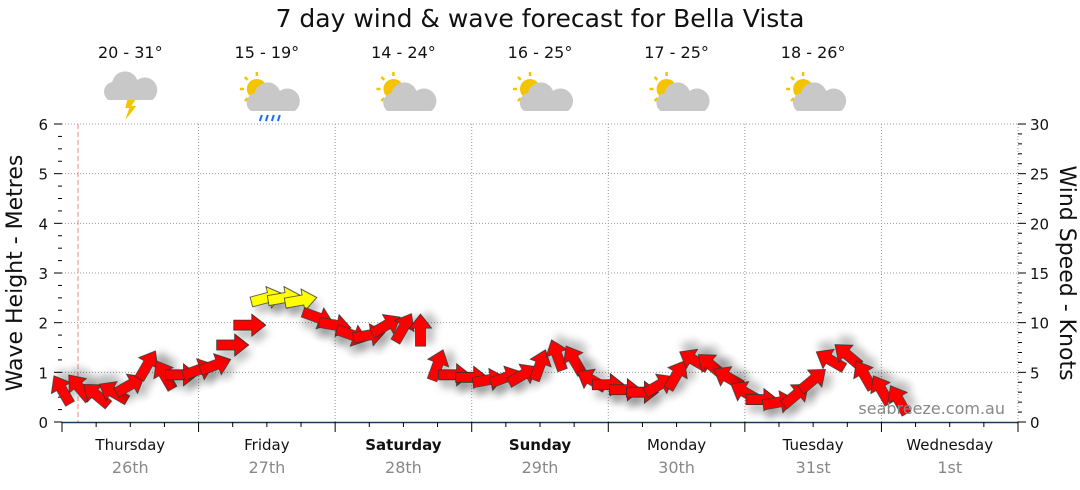 Image resolution: width=1080 pixels, height=490 pixels. Describe the element at coordinates (403, 467) in the screenshot. I see `day-date: 28th` at that location.